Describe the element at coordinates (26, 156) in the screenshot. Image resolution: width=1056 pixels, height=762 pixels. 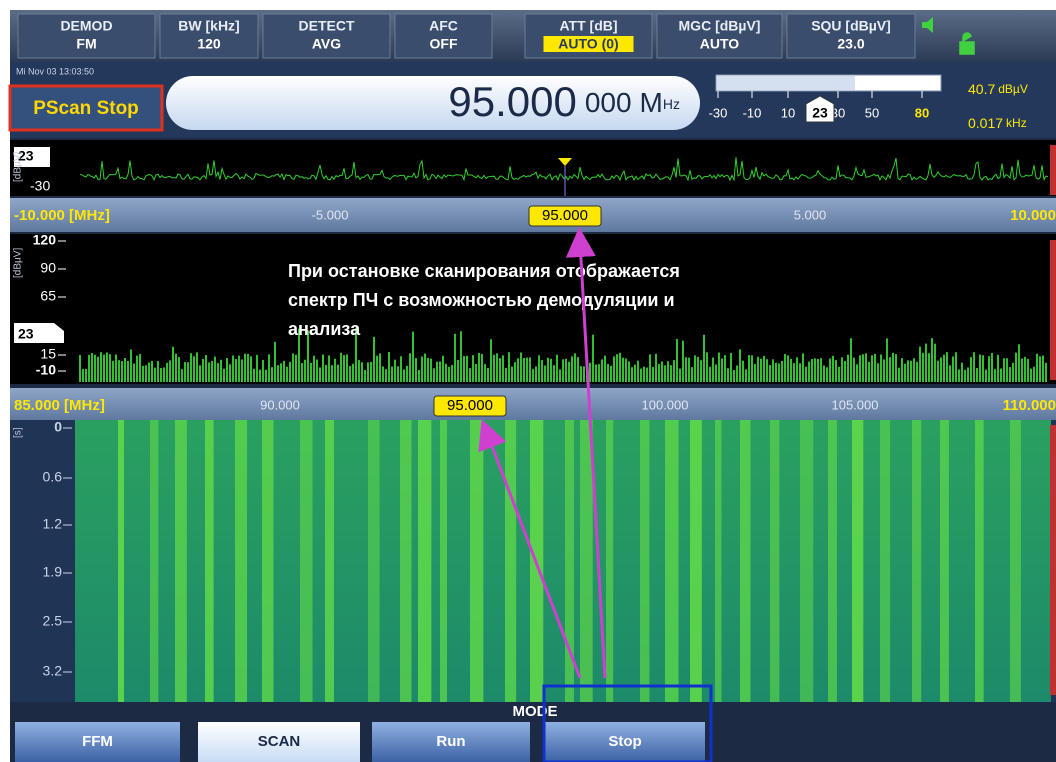
I see `if-y-label: 23` at that location.